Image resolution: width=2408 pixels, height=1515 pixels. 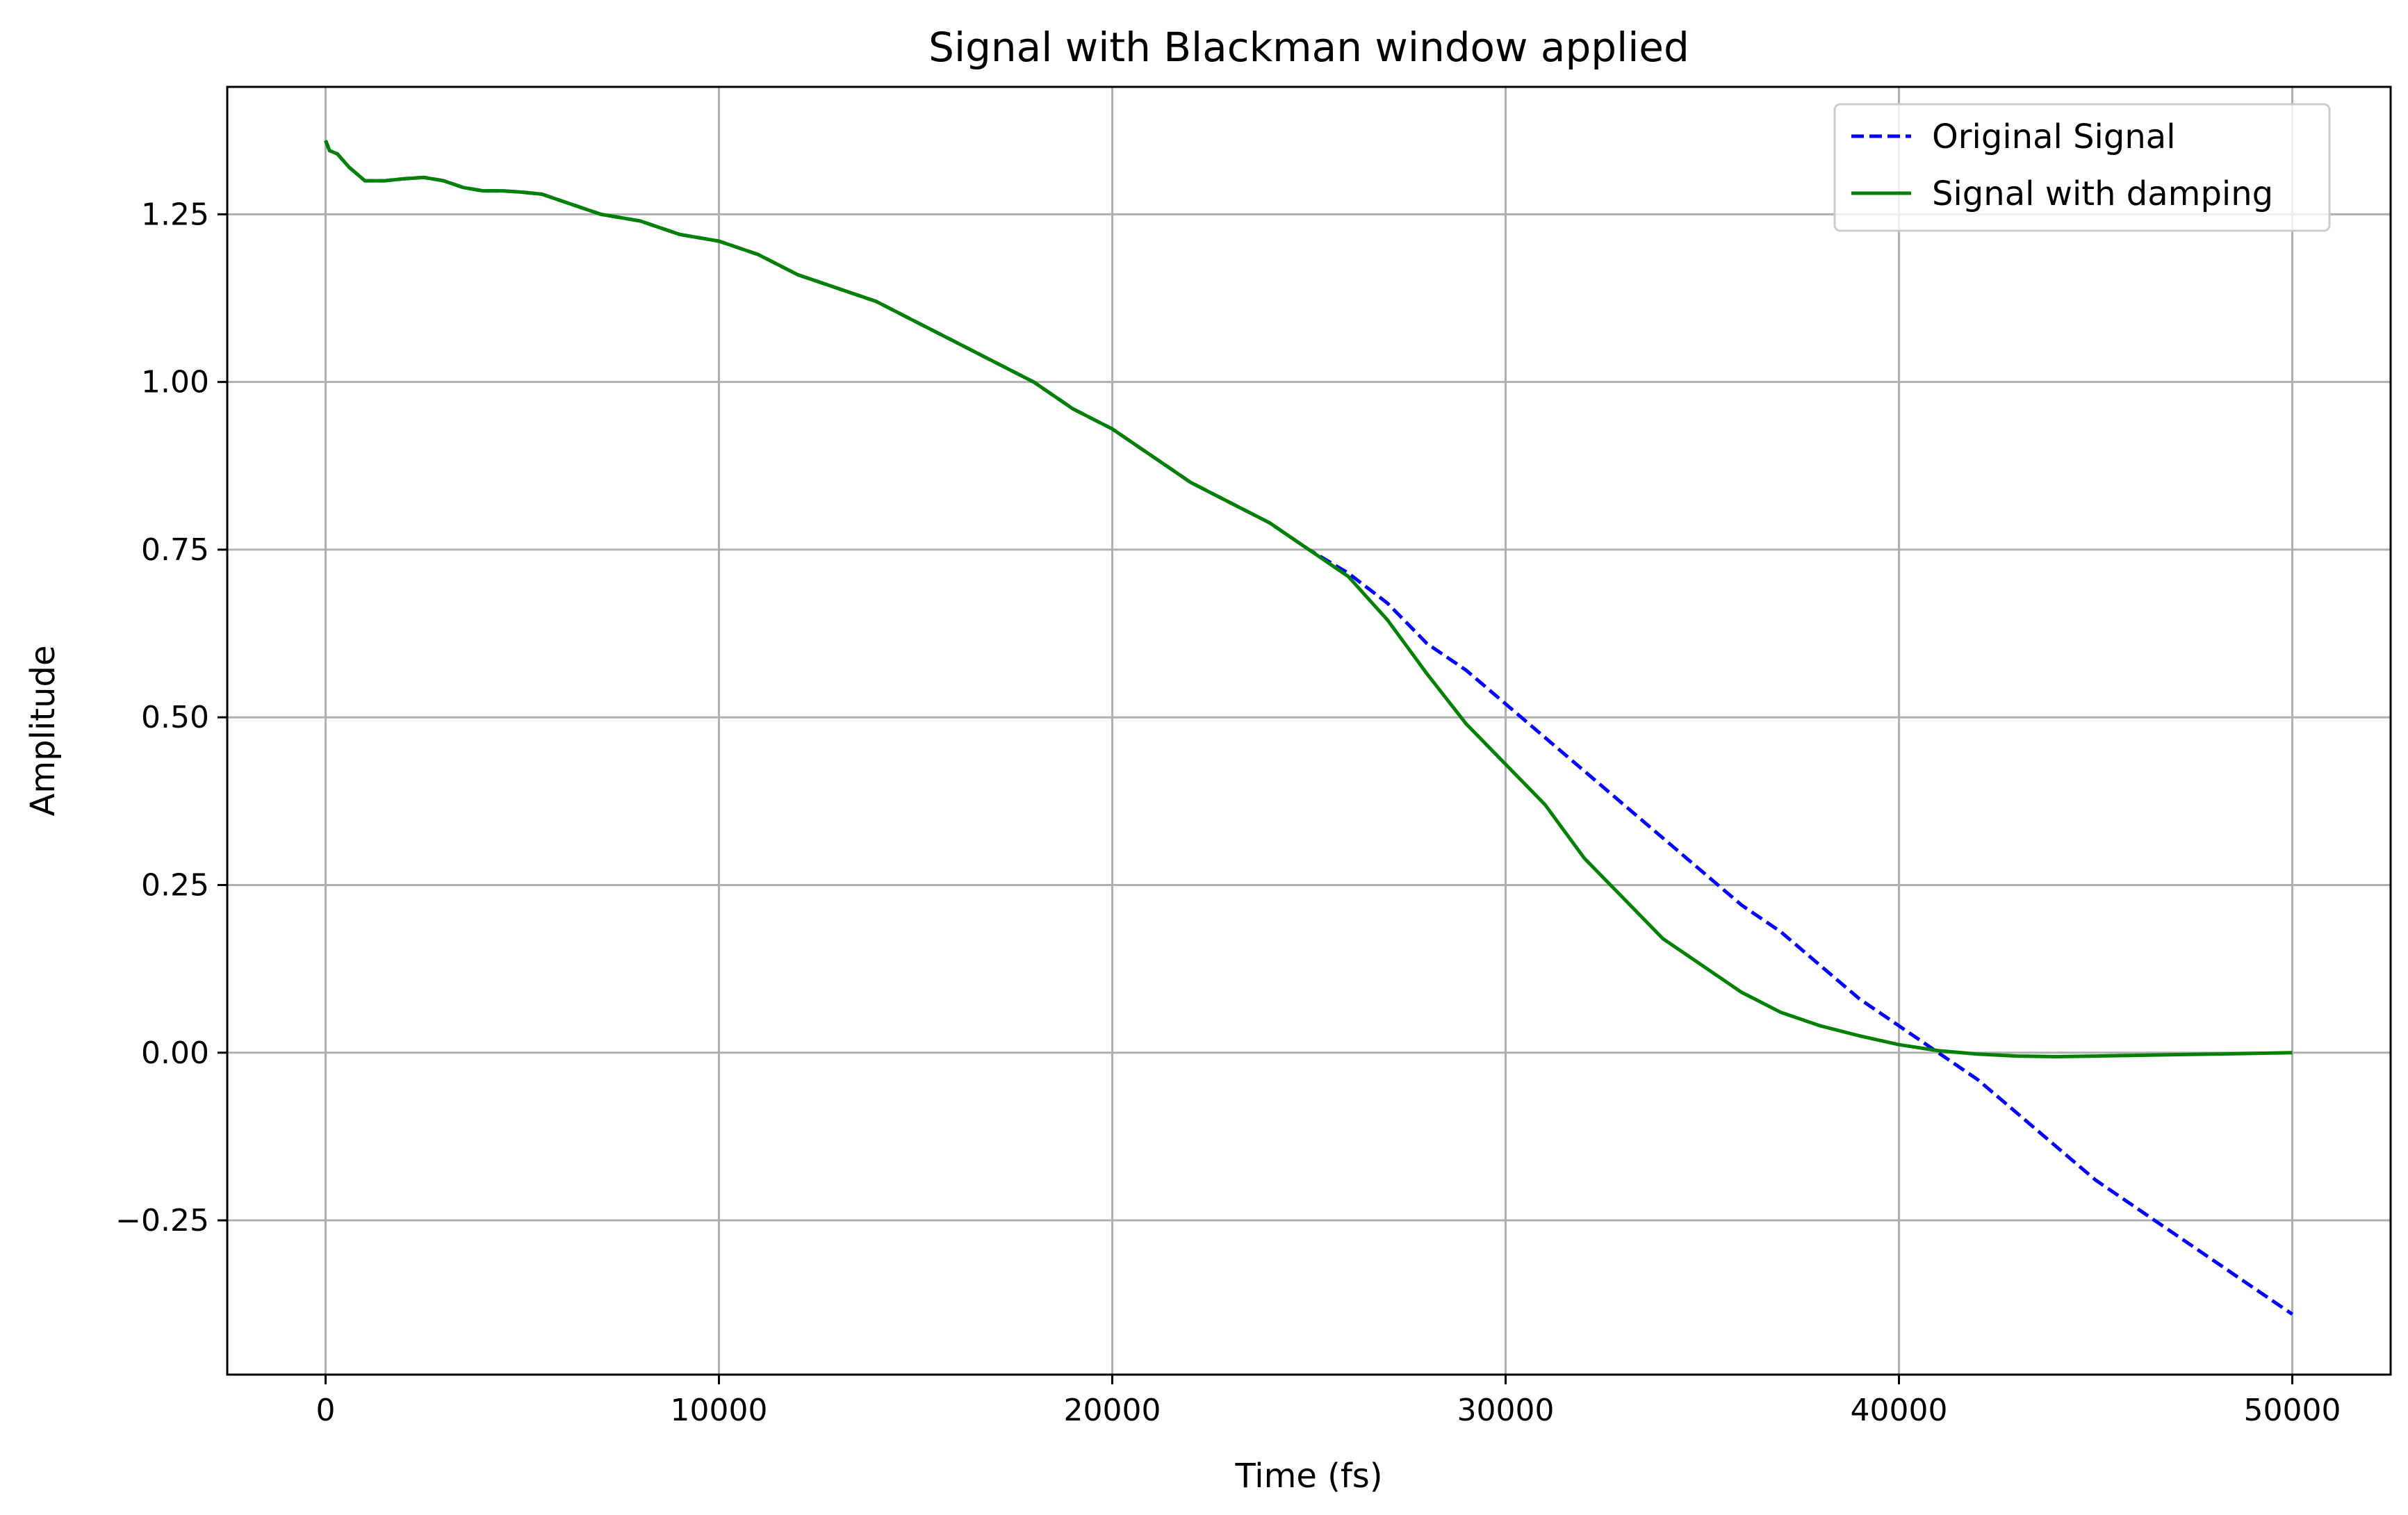 What do you see at coordinates (326, 1411) in the screenshot?
I see `x-tick-label: 0` at bounding box center [326, 1411].